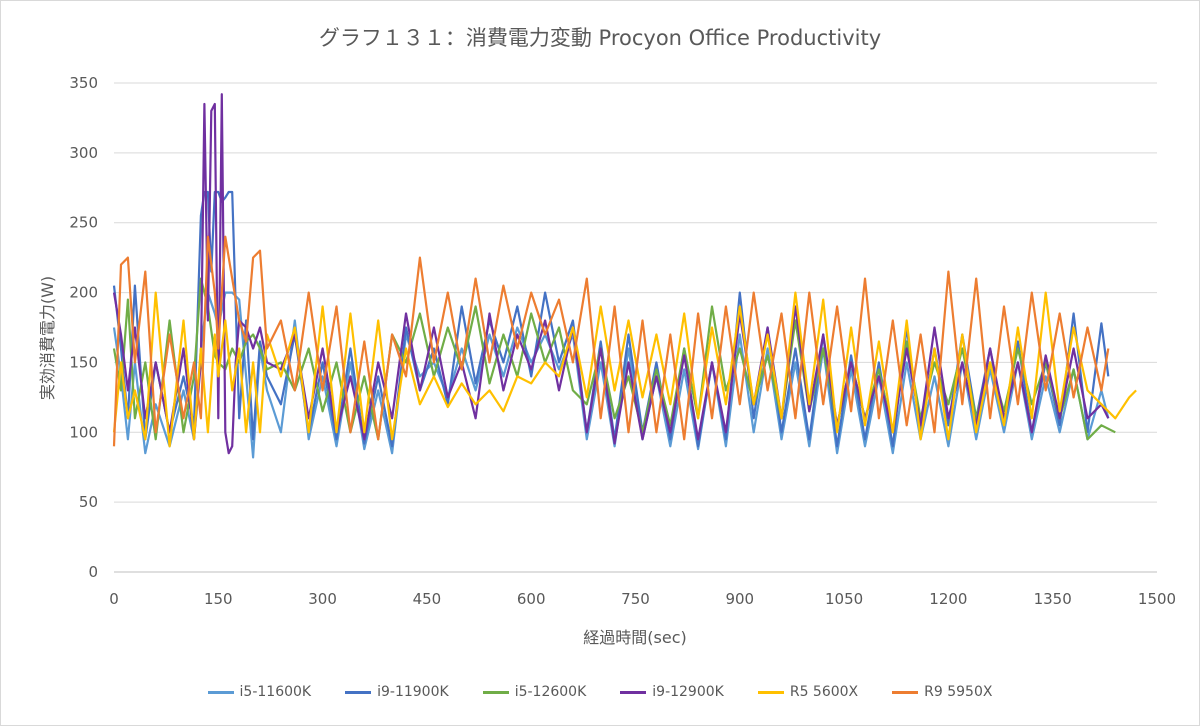 This screenshot has height=726, width=1200. I want to click on legend-label: R5 5600X, so click(824, 692).